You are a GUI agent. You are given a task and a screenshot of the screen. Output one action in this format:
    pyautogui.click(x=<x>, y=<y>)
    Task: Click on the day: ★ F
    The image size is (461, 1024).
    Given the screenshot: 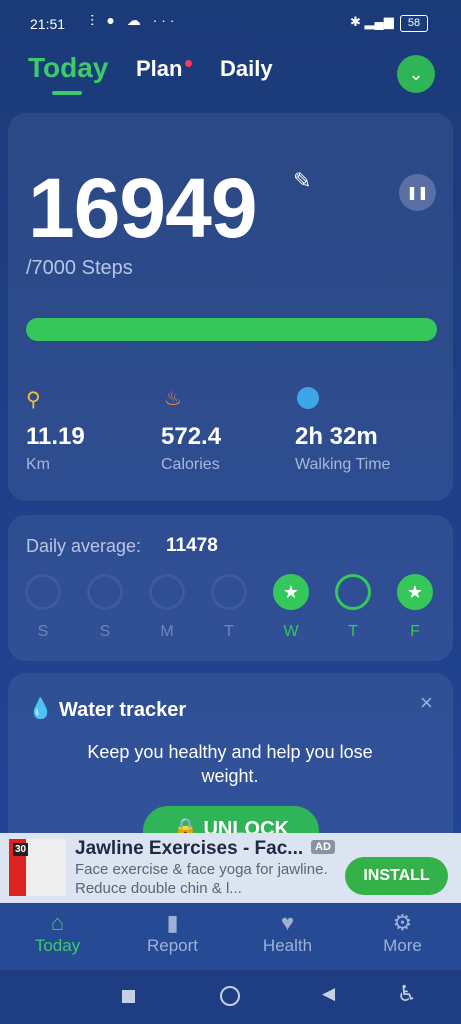 What is the action you would take?
    pyautogui.click(x=415, y=607)
    